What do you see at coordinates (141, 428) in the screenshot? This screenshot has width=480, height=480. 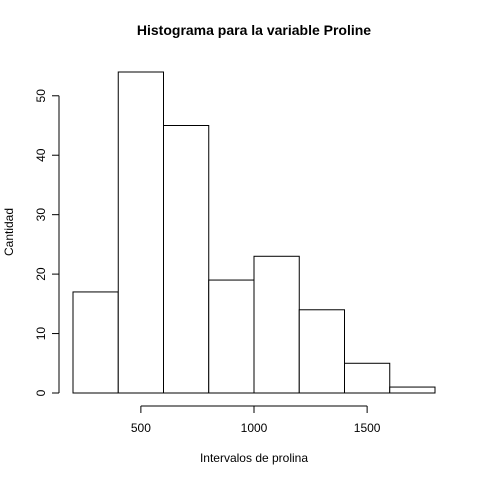 I see `x-tick-label-500: 500` at bounding box center [141, 428].